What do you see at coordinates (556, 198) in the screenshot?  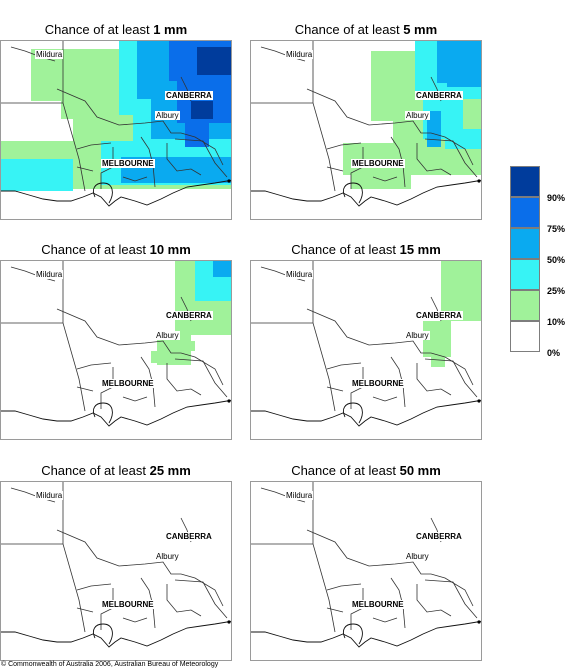 I see `legend-label: 90%` at bounding box center [556, 198].